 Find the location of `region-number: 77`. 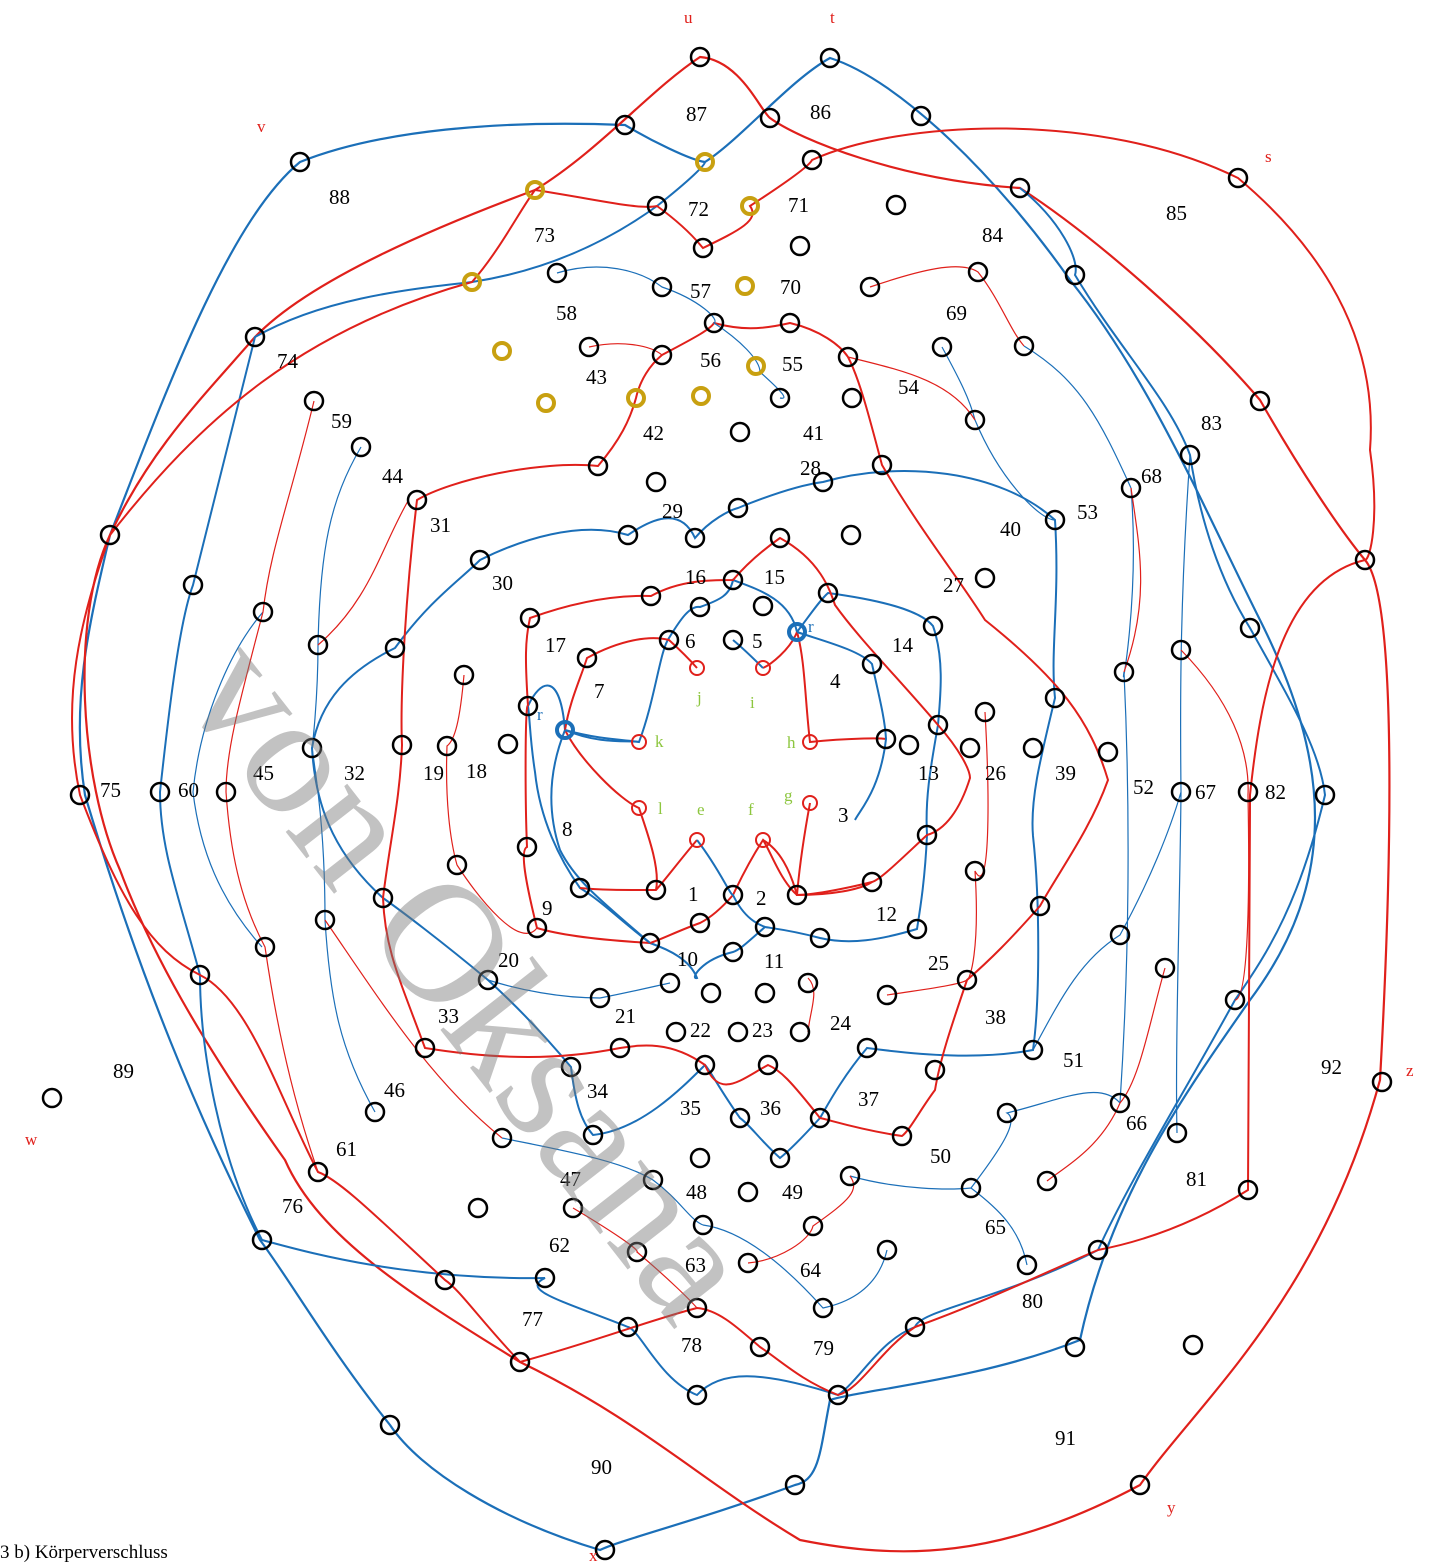

region-number: 77 is located at coordinates (532, 1319).